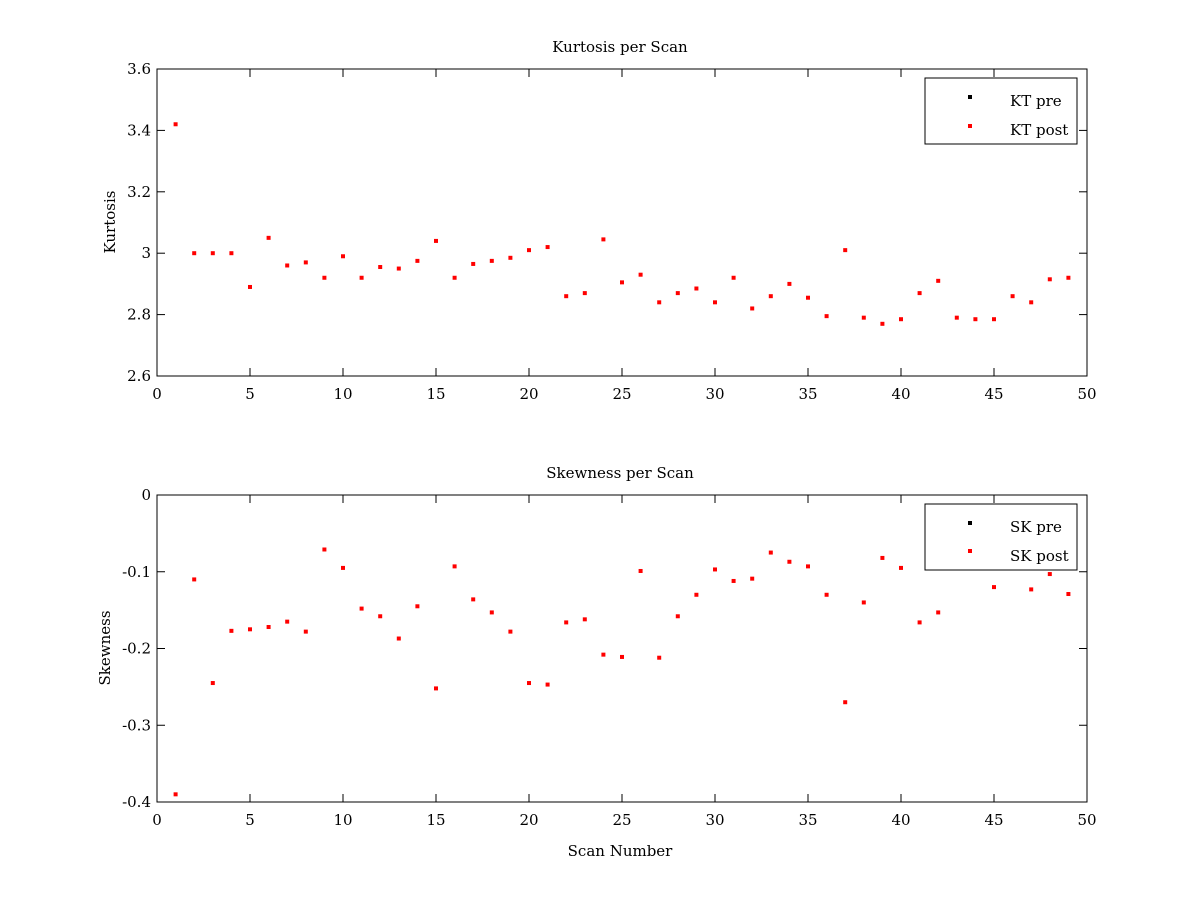 The width and height of the screenshot is (1200, 900). I want to click on skewness-x-tick-label: 35, so click(807, 820).